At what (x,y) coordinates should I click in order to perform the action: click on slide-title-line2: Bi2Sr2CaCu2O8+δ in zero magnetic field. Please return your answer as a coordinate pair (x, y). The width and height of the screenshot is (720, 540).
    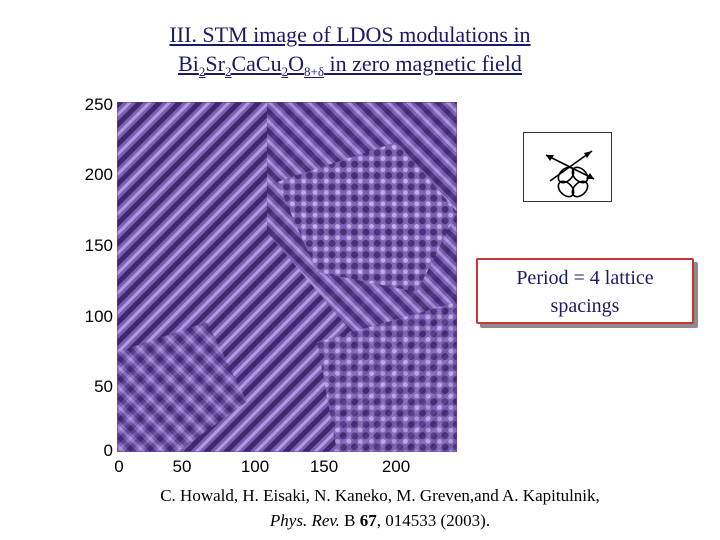
    Looking at the image, I should click on (350, 65).